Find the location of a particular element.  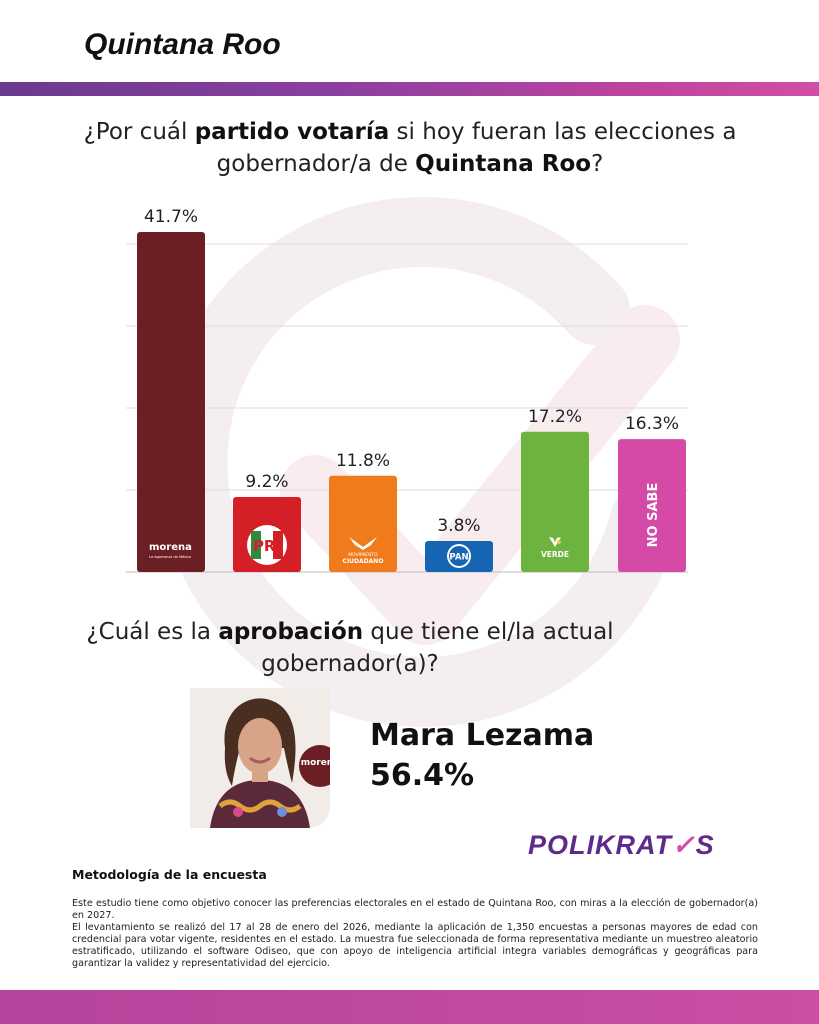

pri-logo-green is located at coordinates (256, 545).